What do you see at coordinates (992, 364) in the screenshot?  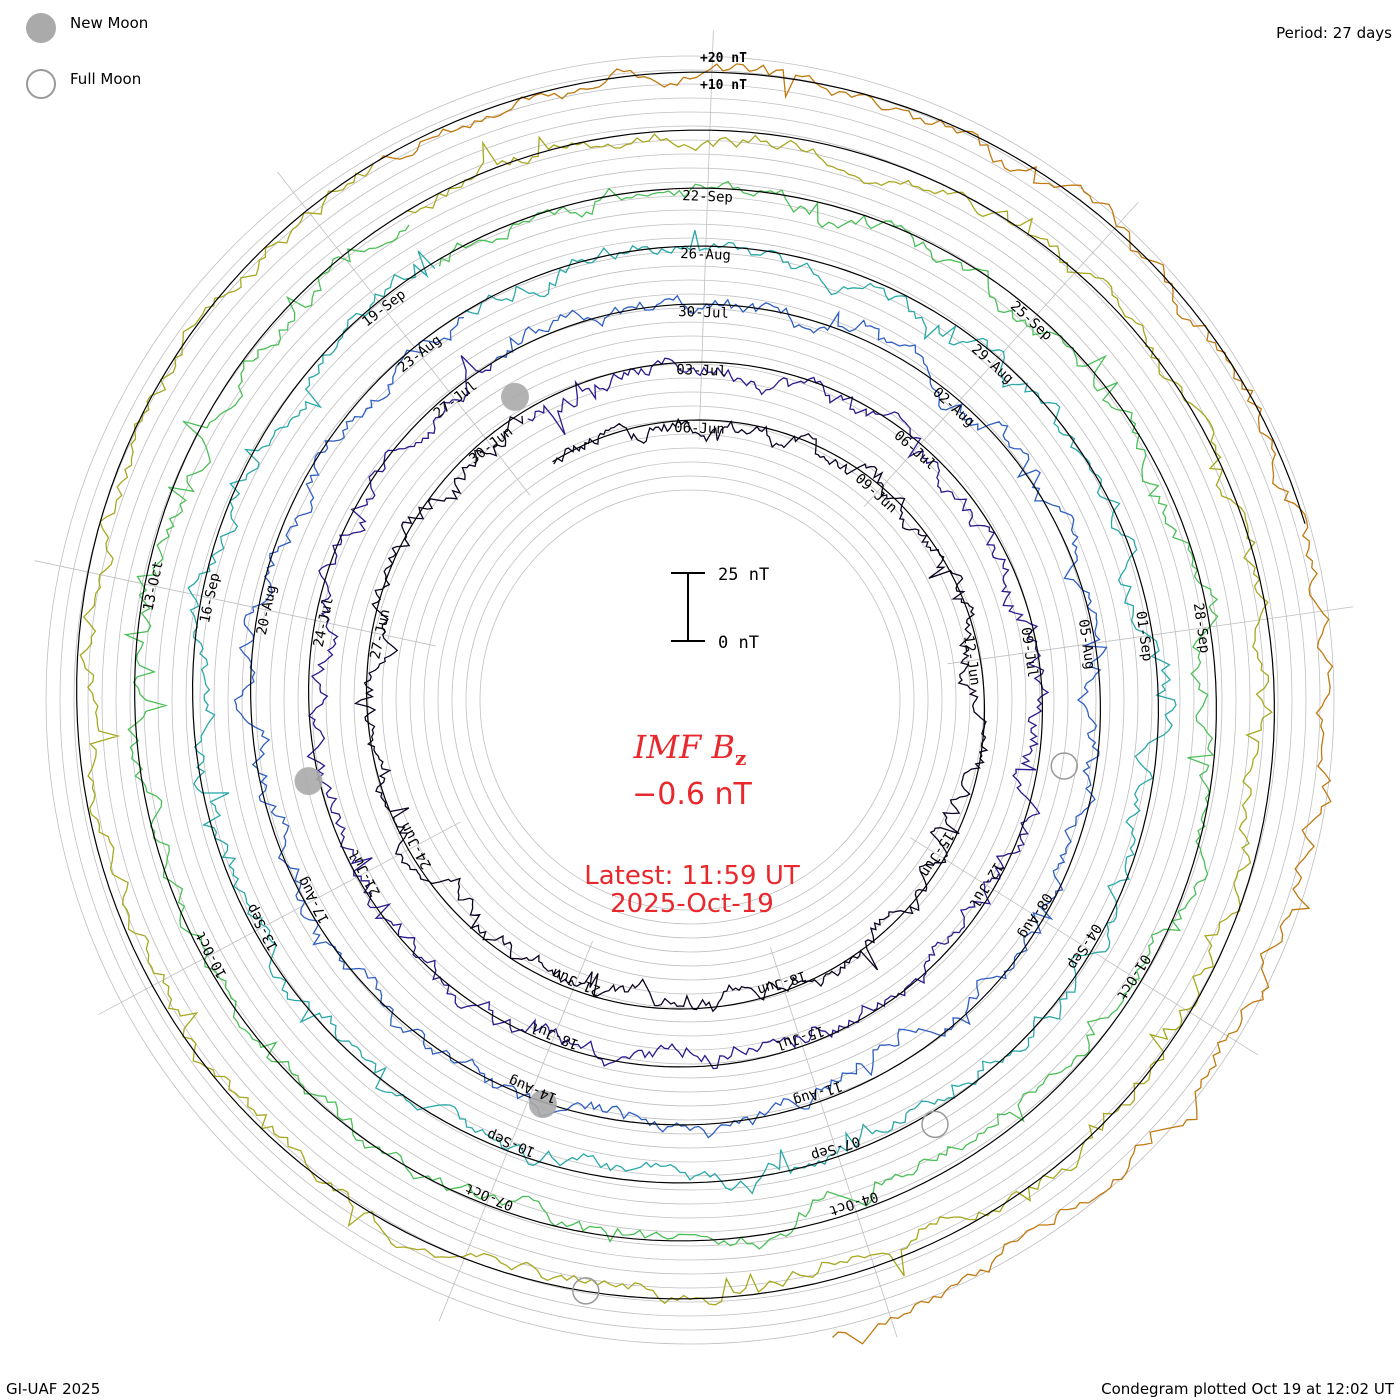 I see `date-label: 29-Aug` at bounding box center [992, 364].